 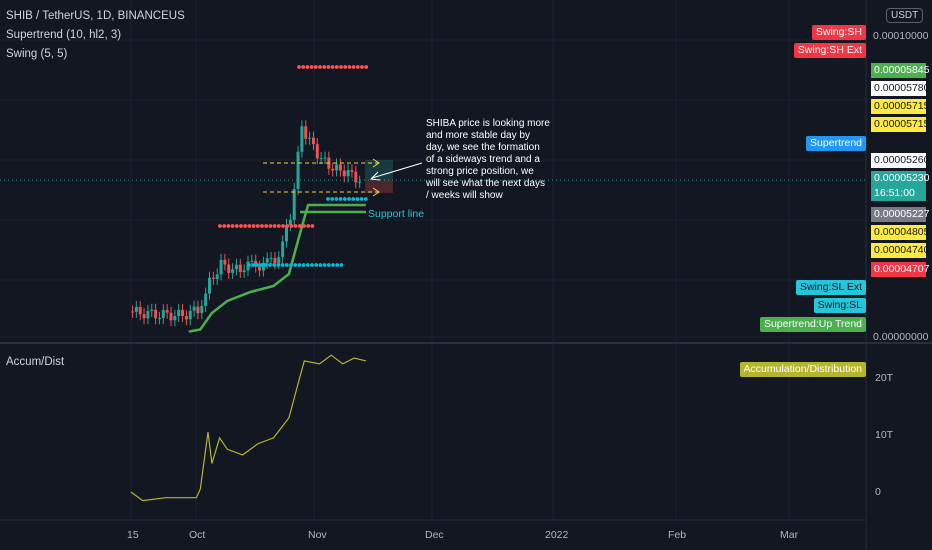 What do you see at coordinates (900, 106) in the screenshot?
I see `price-tag-3: 0.00005715` at bounding box center [900, 106].